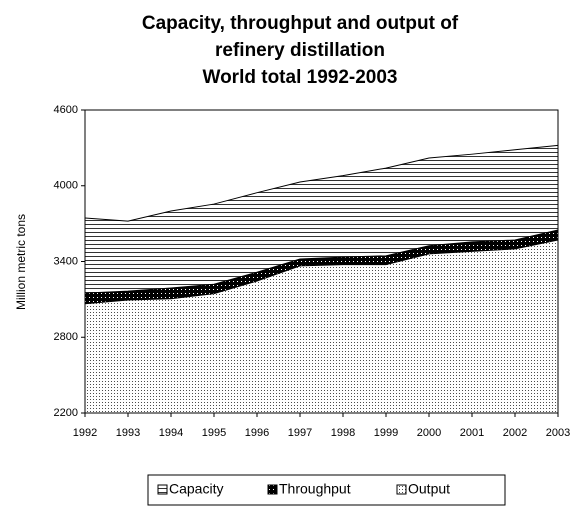 Image resolution: width=582 pixels, height=508 pixels. Describe the element at coordinates (343, 433) in the screenshot. I see `x-tick-label: 1998` at that location.